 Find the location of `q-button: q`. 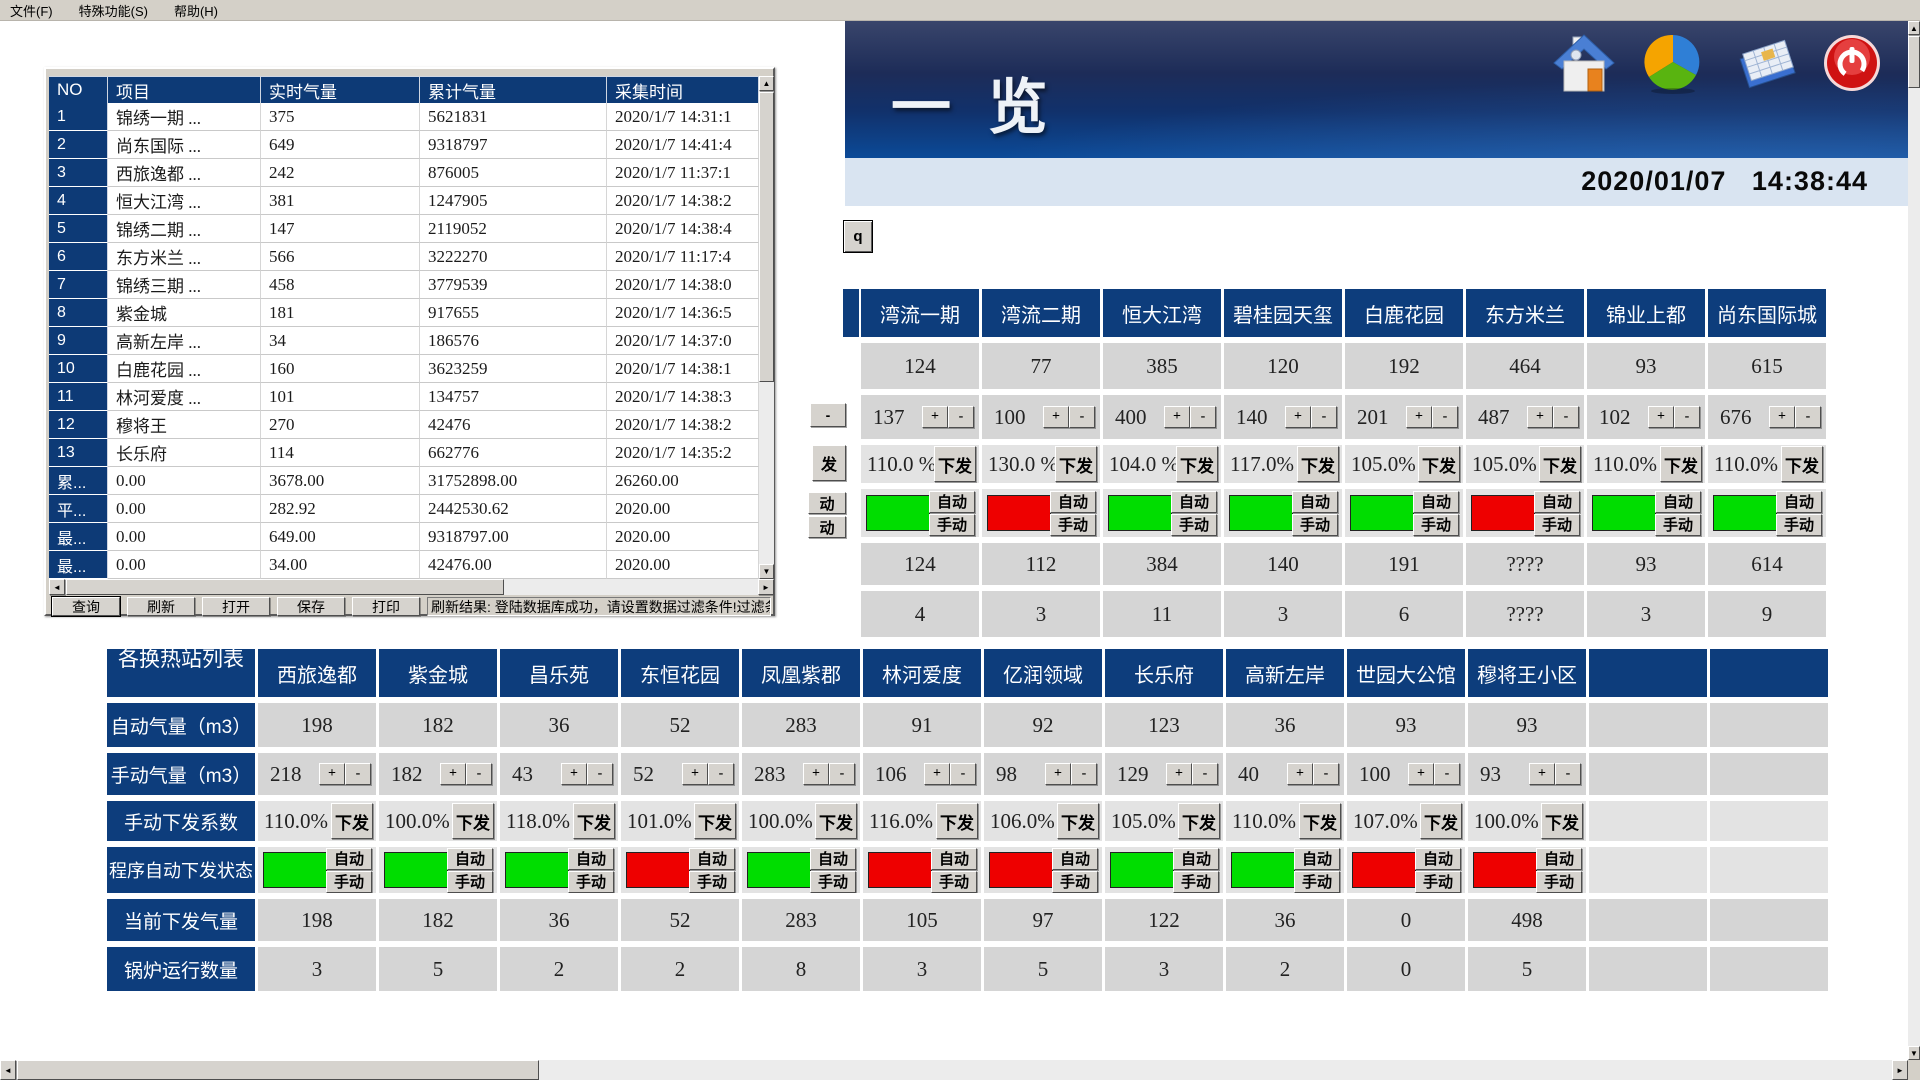

q-button: q is located at coordinates (858, 236).